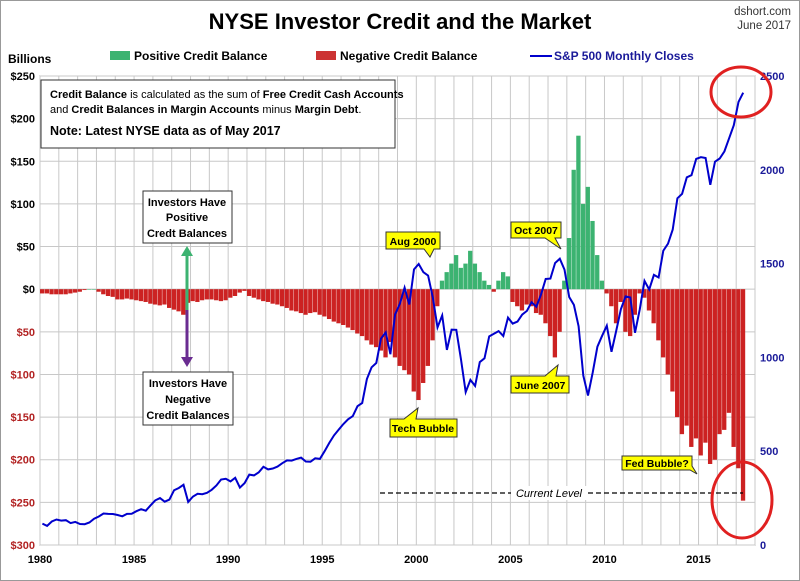  What do you see at coordinates (26, 333) in the screenshot?
I see `y-tick-label: $50` at bounding box center [26, 333].